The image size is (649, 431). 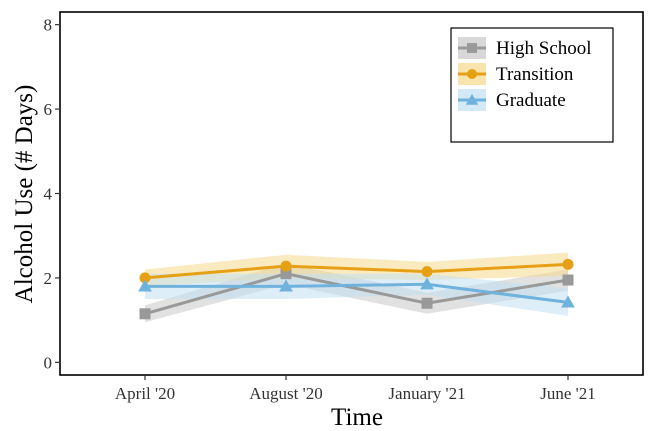 I want to click on series-lines, so click(x=356, y=289).